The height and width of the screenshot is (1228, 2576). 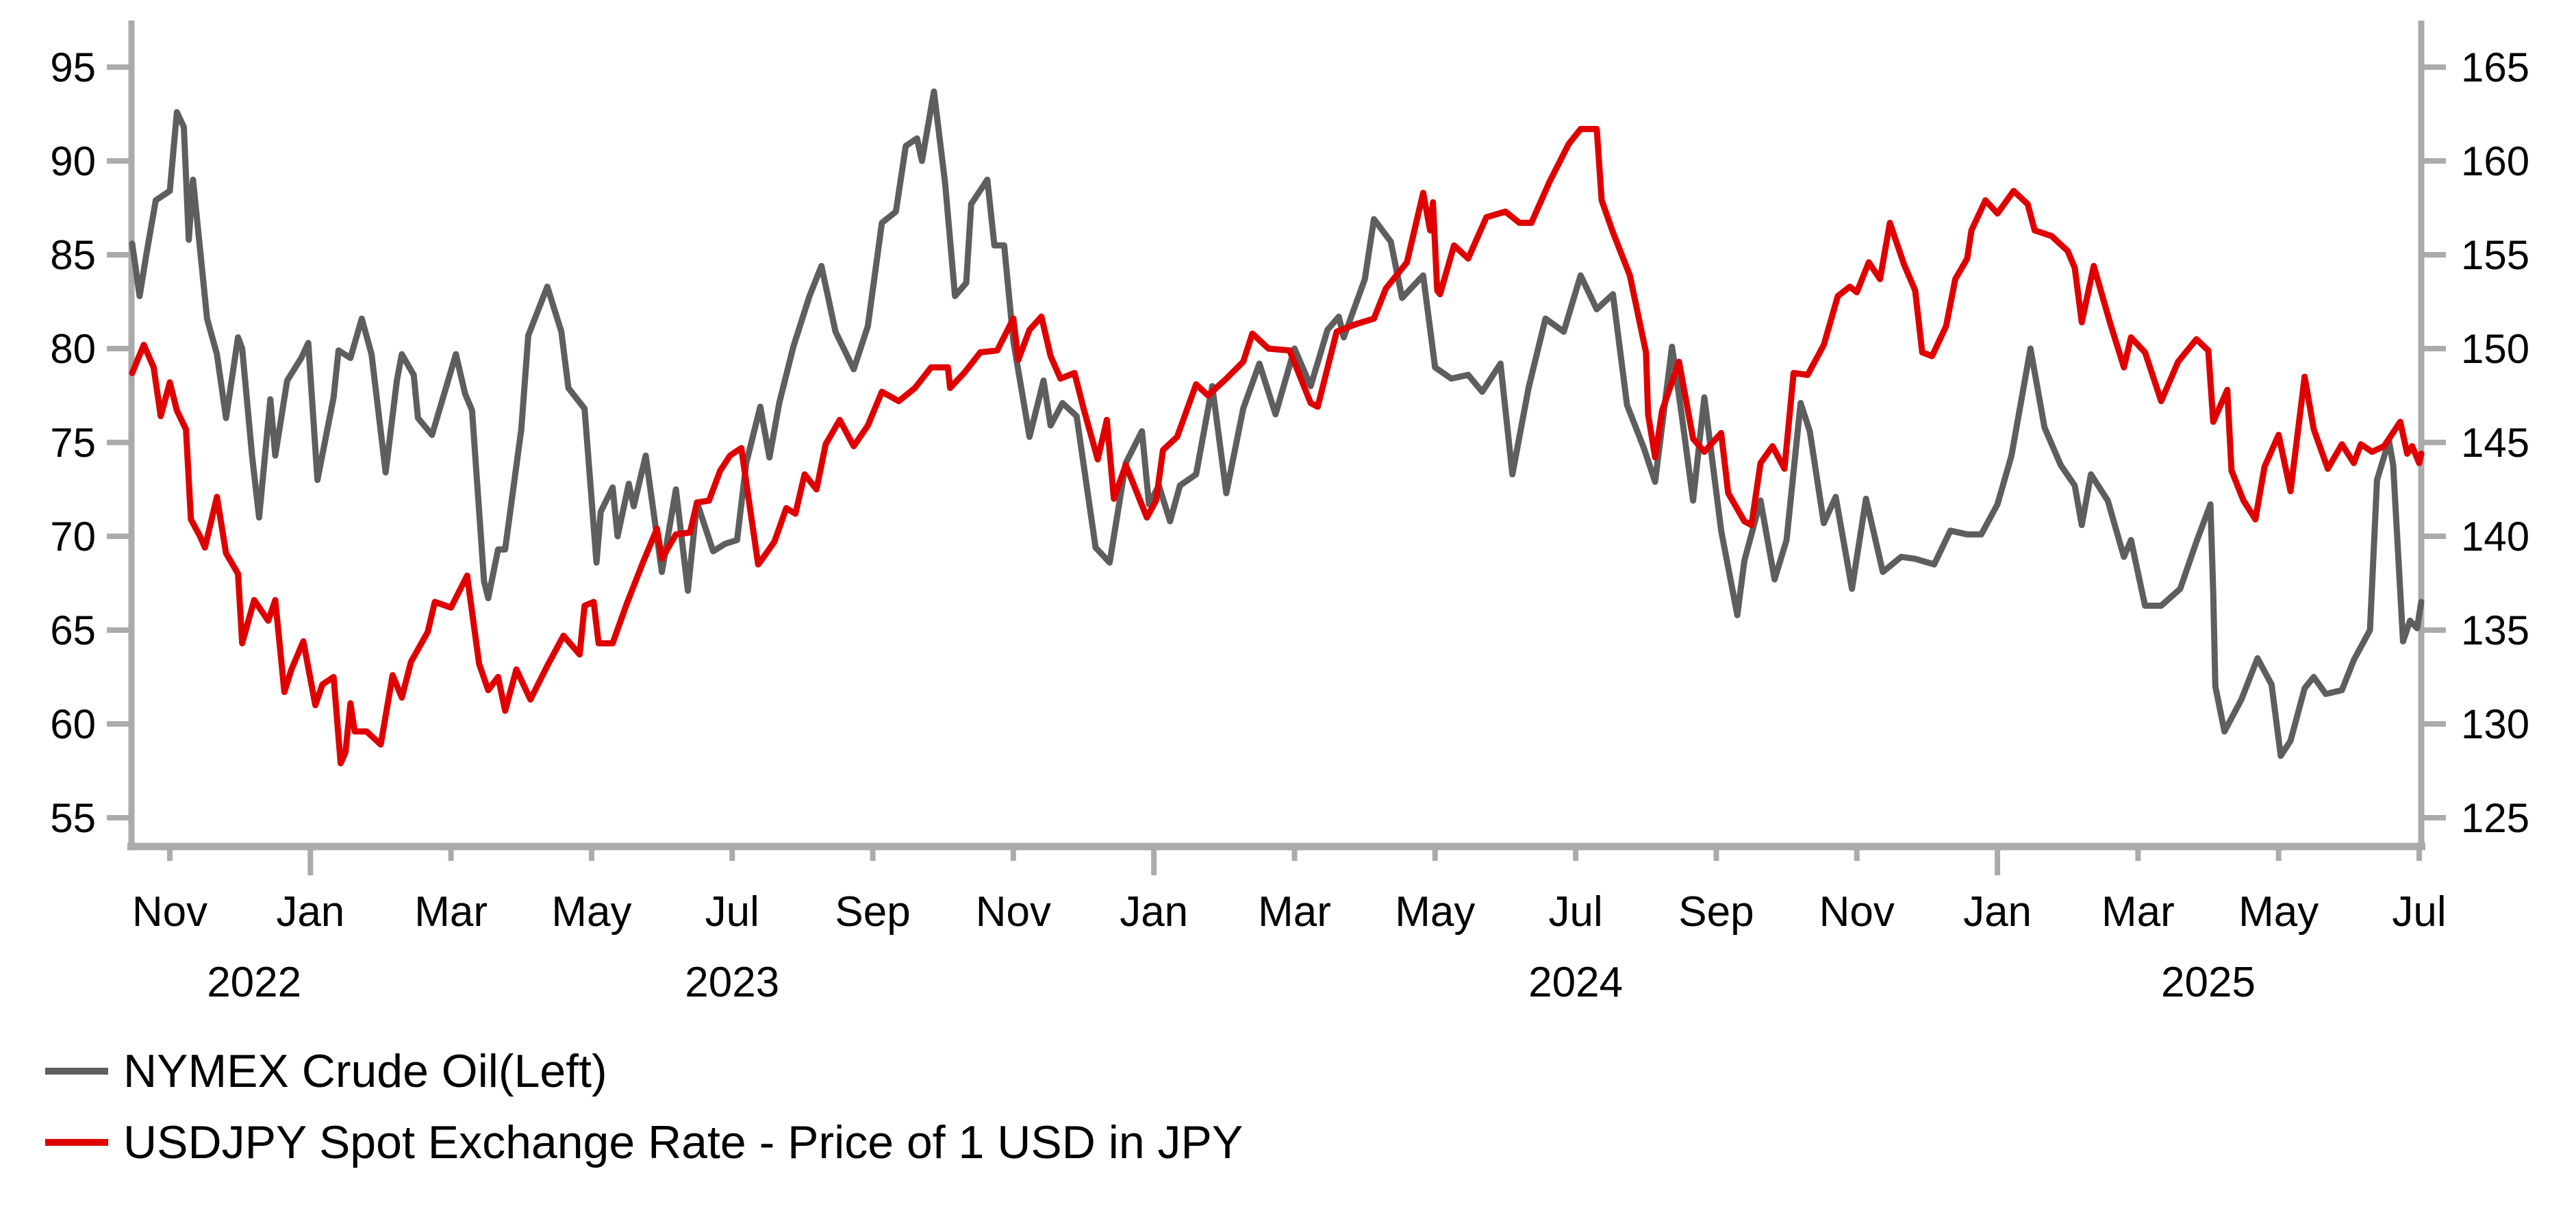 I want to click on y-left-tick-label: 60, so click(x=73, y=724).